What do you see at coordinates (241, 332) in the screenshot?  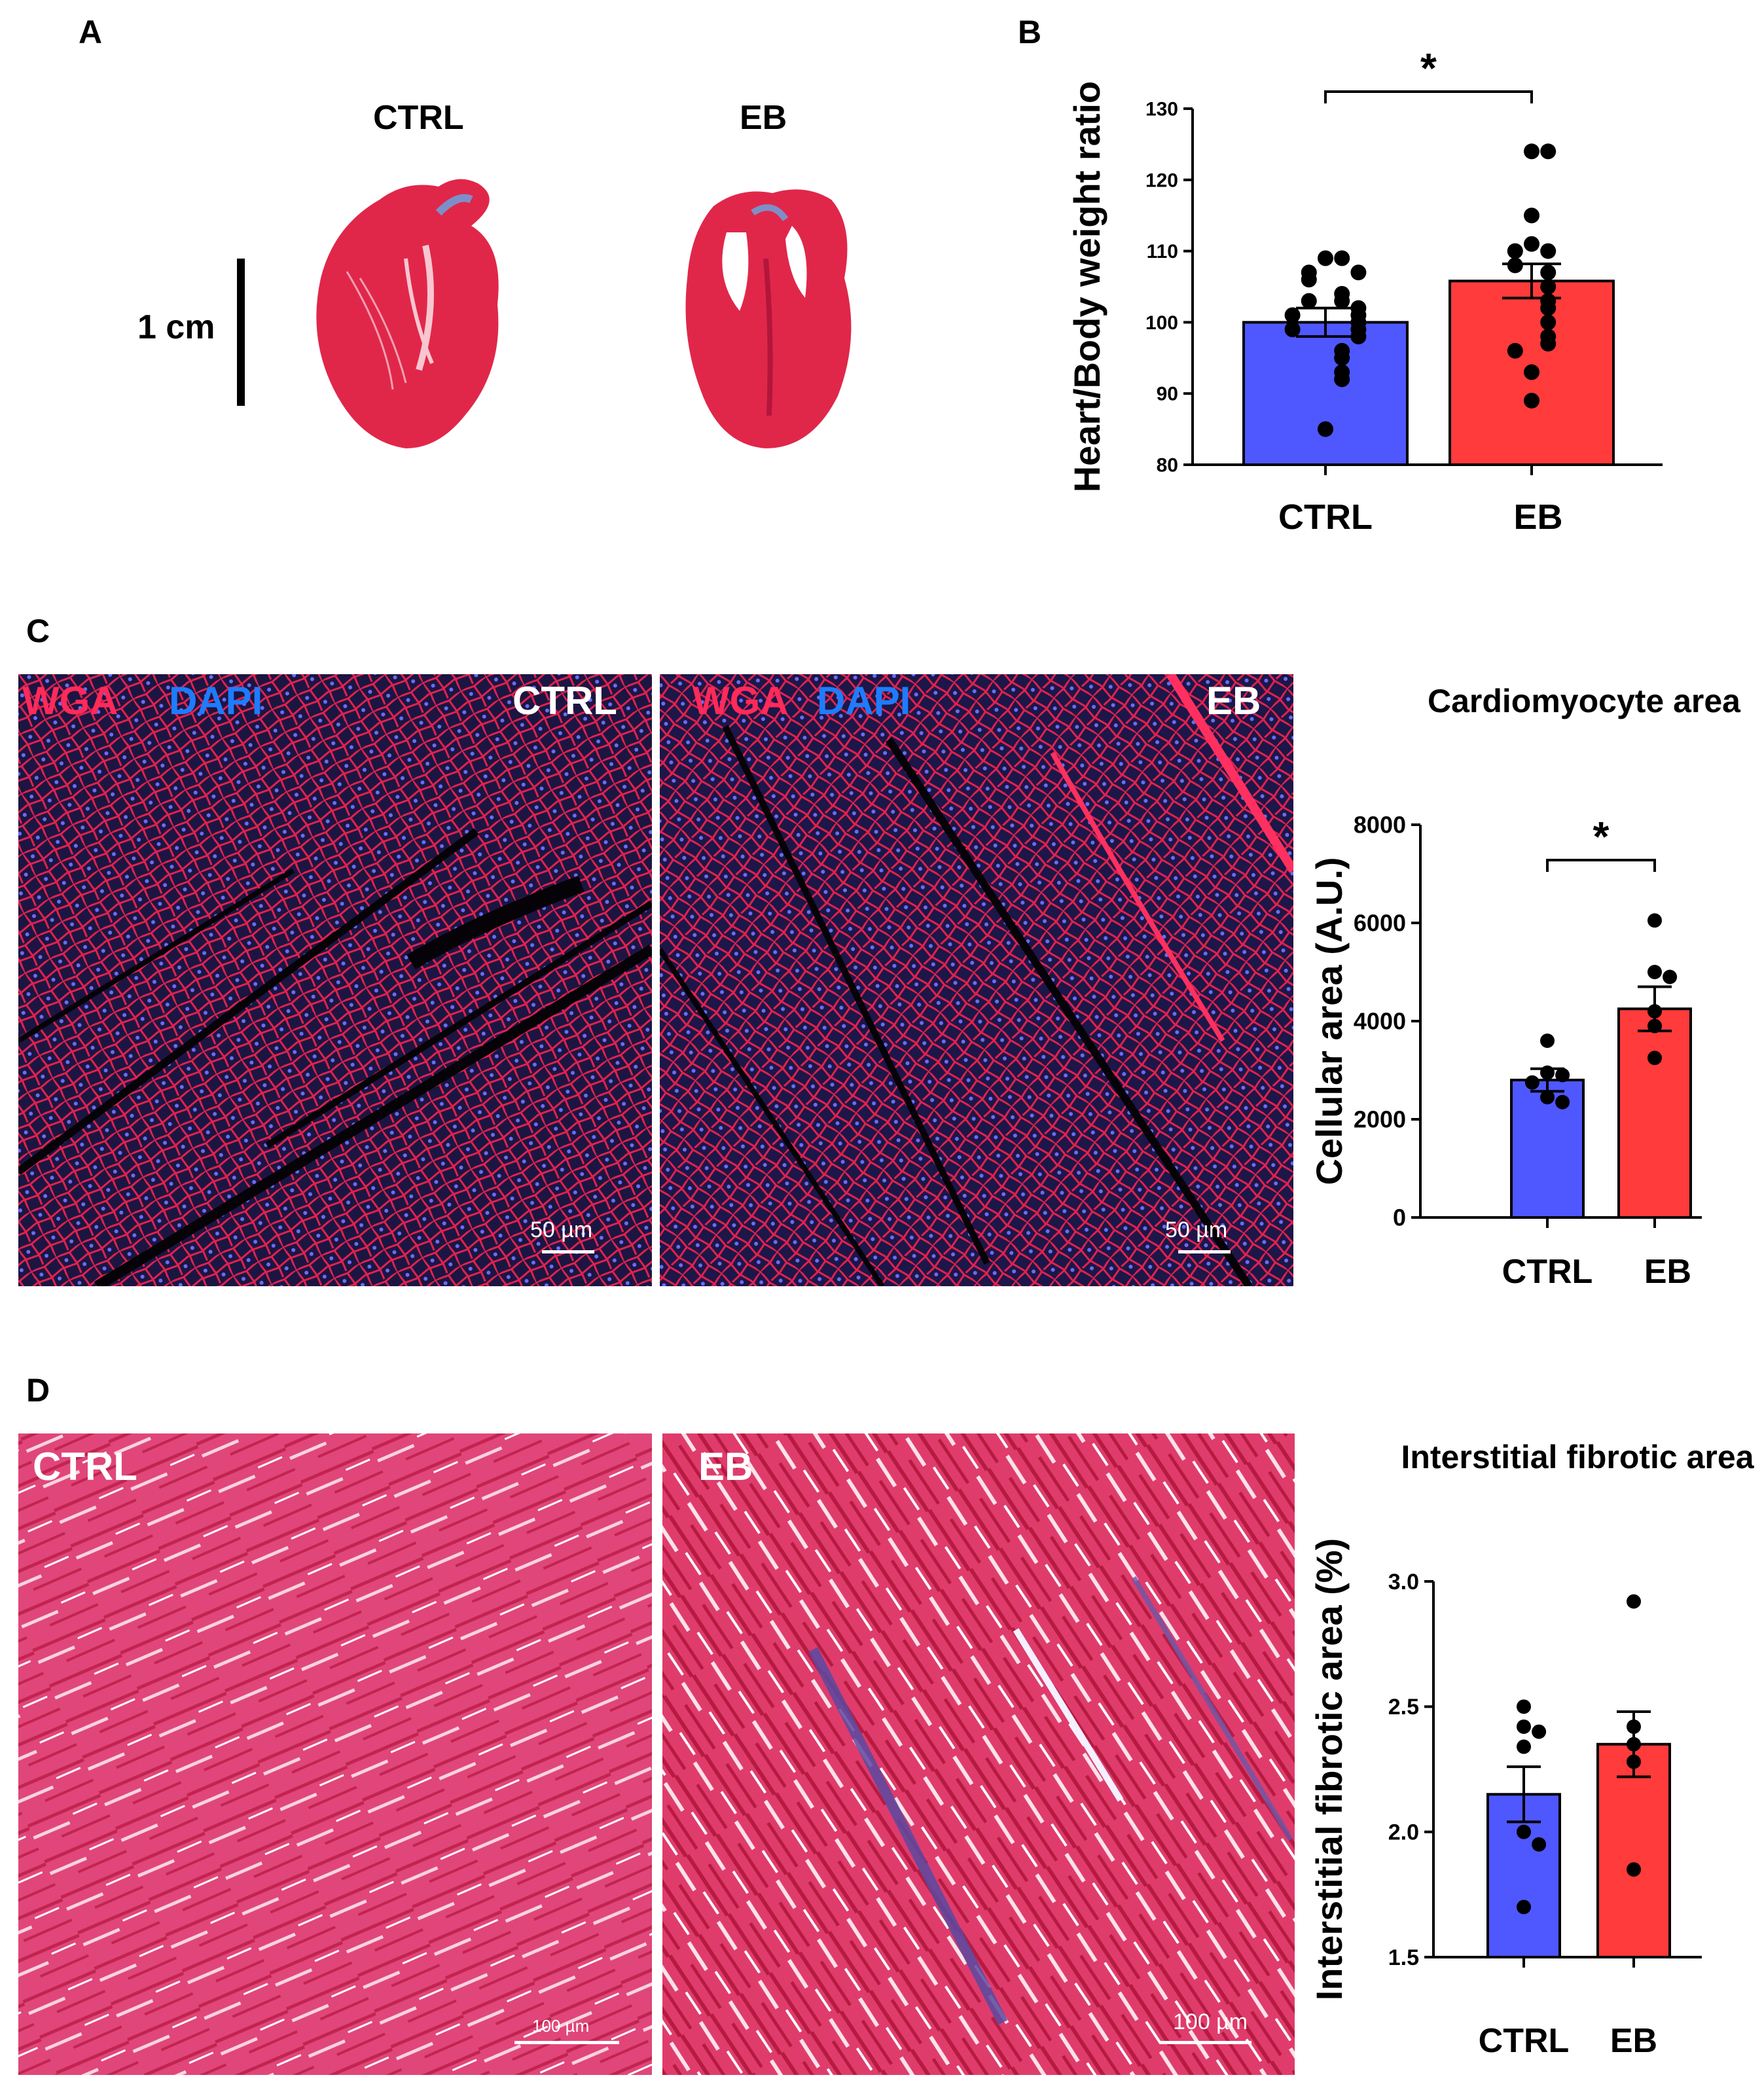 I see `scale-bar-1cm` at bounding box center [241, 332].